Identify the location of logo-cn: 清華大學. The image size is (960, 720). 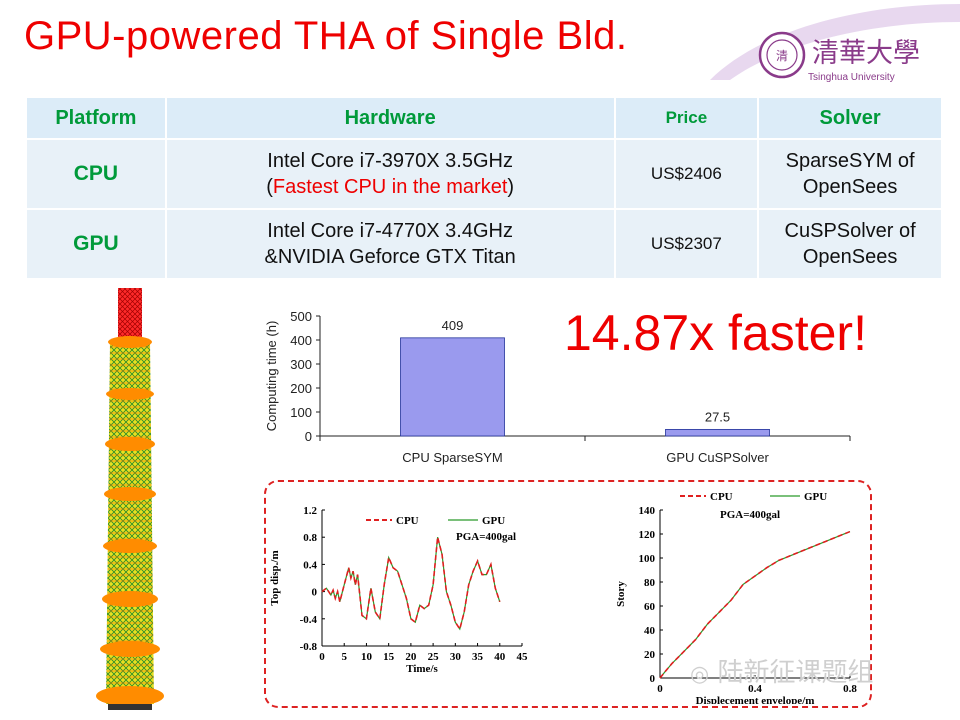
(866, 53).